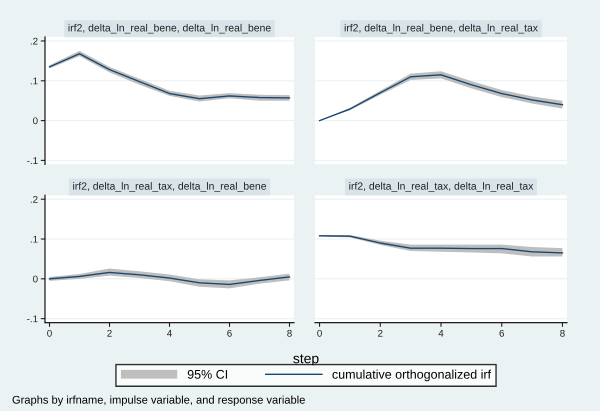 The width and height of the screenshot is (600, 411). Describe the element at coordinates (306, 360) in the screenshot. I see `x-axis-title: step` at that location.